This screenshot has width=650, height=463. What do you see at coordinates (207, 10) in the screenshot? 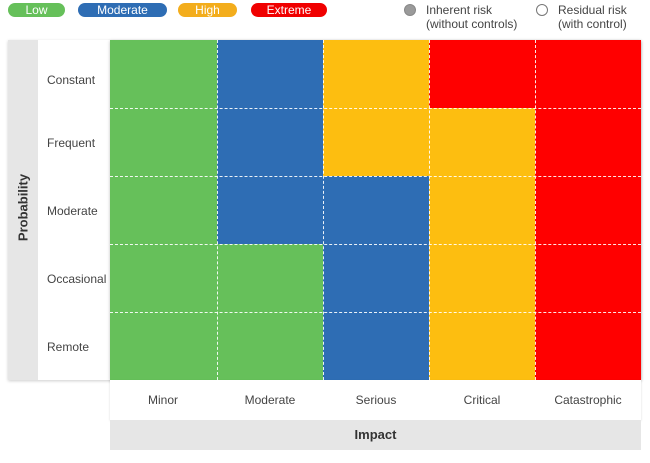
I see `legend-high-pill: High` at bounding box center [207, 10].